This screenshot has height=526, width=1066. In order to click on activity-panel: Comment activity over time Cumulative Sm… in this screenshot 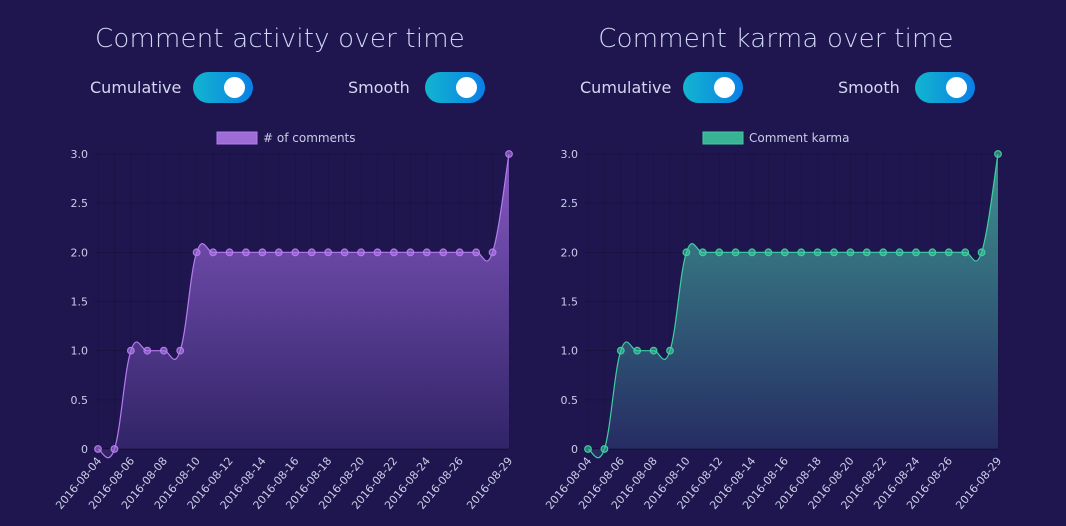, I will do `click(266, 64)`.